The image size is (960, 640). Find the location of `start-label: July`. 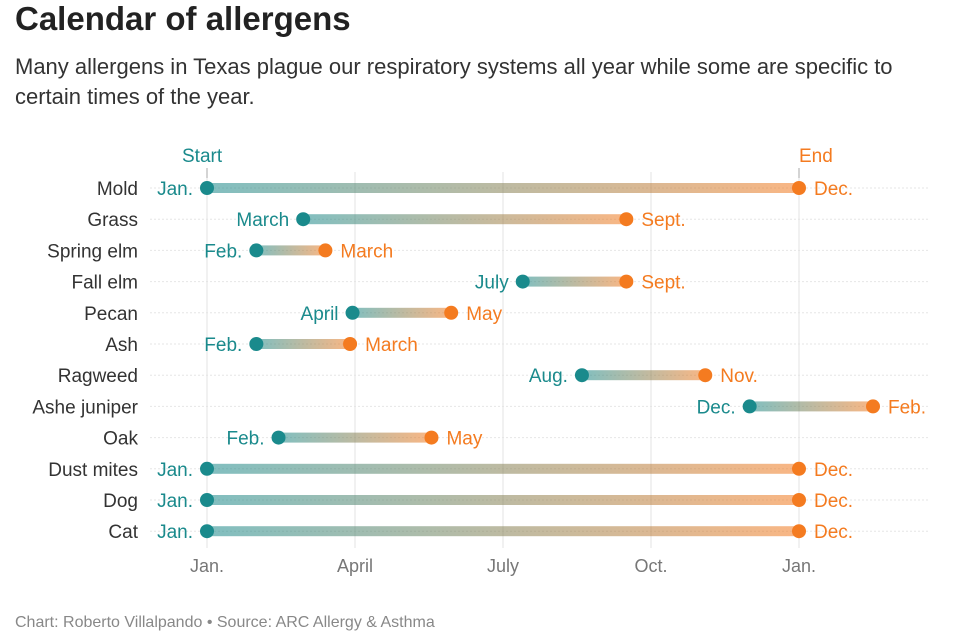

start-label: July is located at coordinates (492, 283).